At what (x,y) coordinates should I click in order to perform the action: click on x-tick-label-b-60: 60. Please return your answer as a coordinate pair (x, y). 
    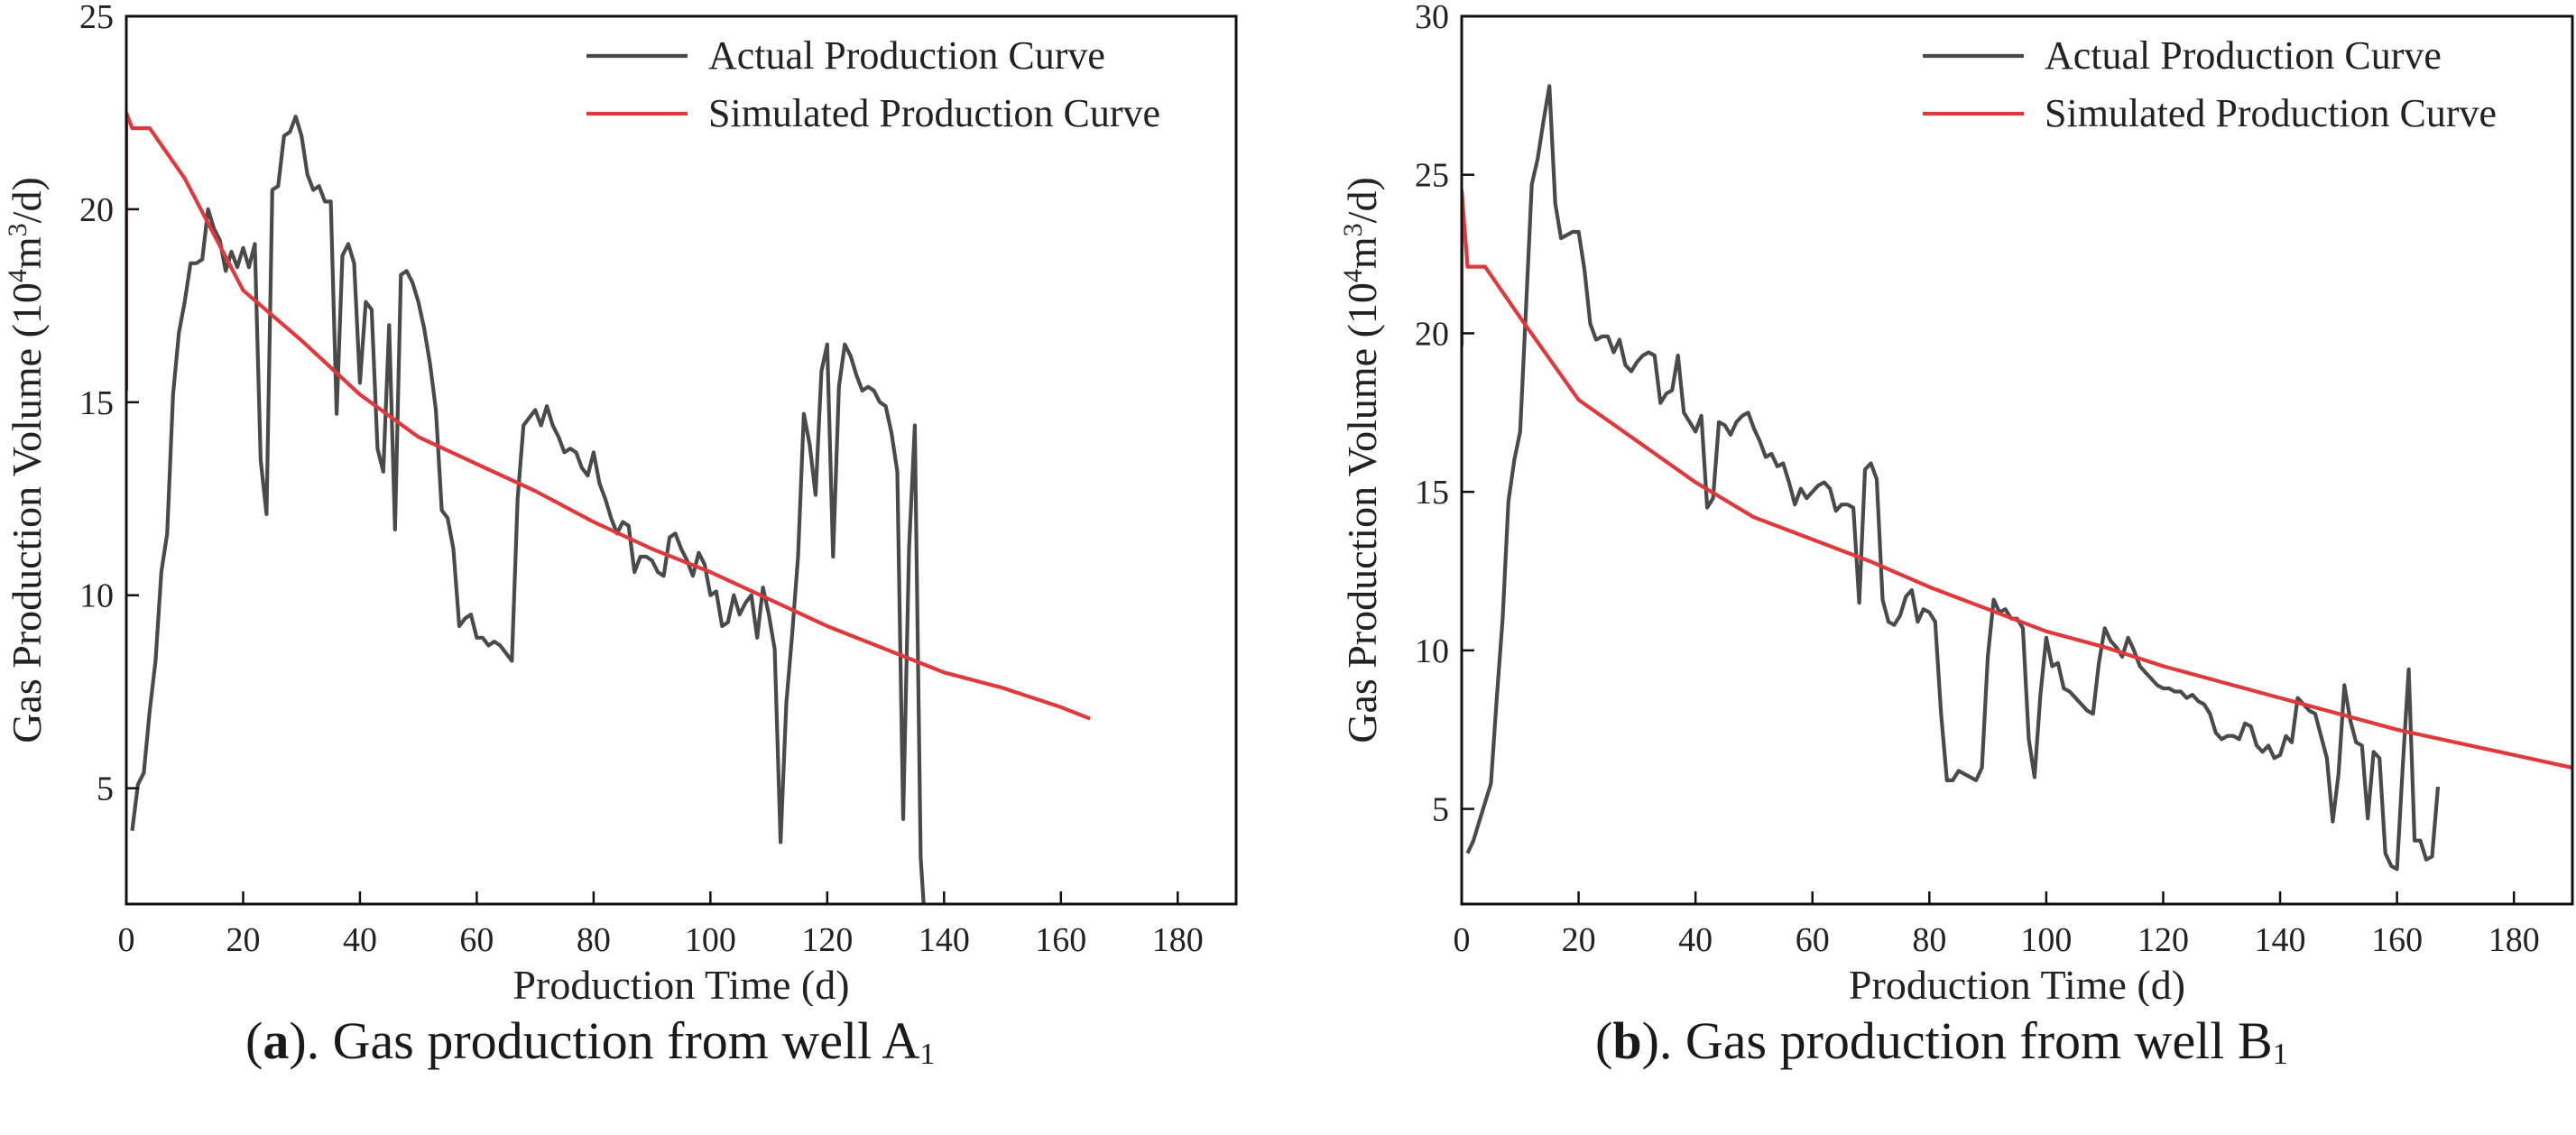
    Looking at the image, I should click on (1813, 940).